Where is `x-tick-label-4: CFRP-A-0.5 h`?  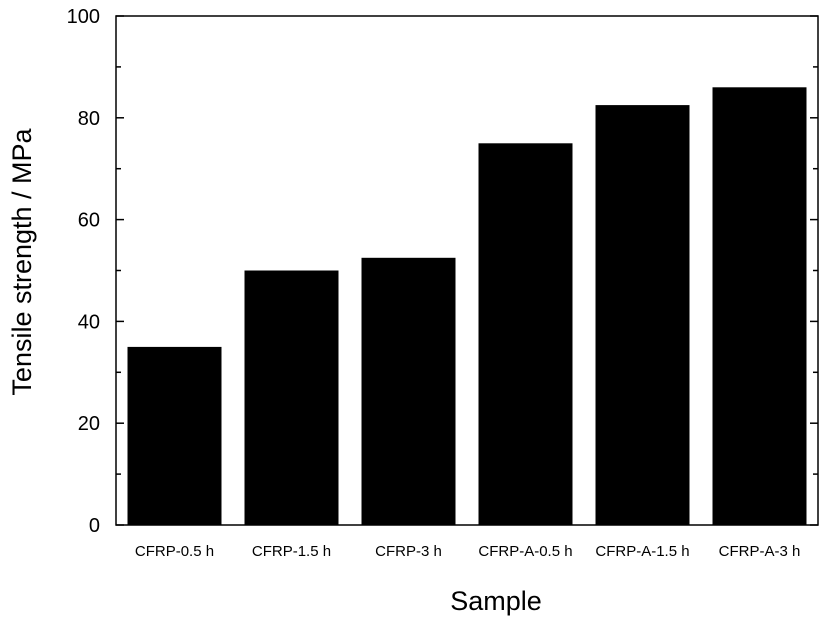 x-tick-label-4: CFRP-A-0.5 h is located at coordinates (525, 551).